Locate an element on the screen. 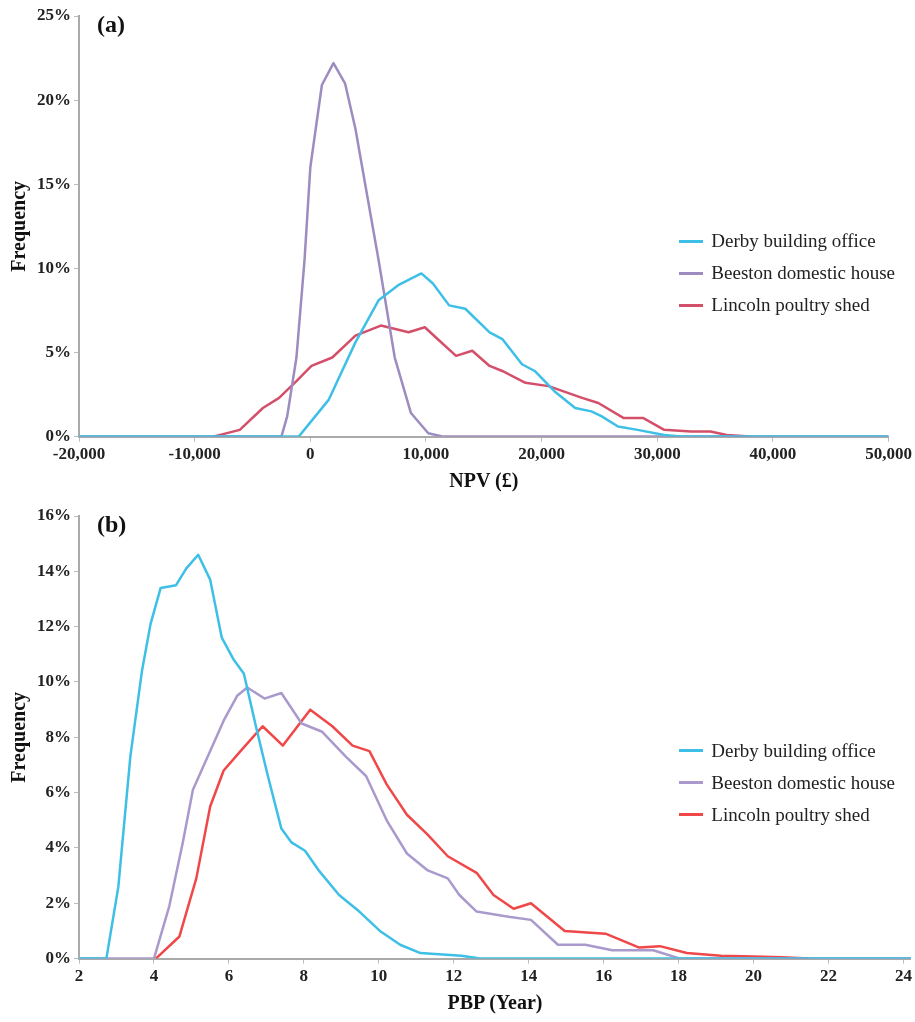  x-tick-label: 22 is located at coordinates (829, 976).